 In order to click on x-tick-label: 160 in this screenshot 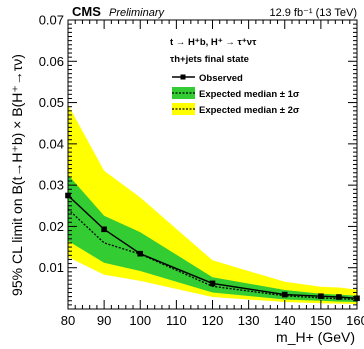, I will do `click(355, 320)`.